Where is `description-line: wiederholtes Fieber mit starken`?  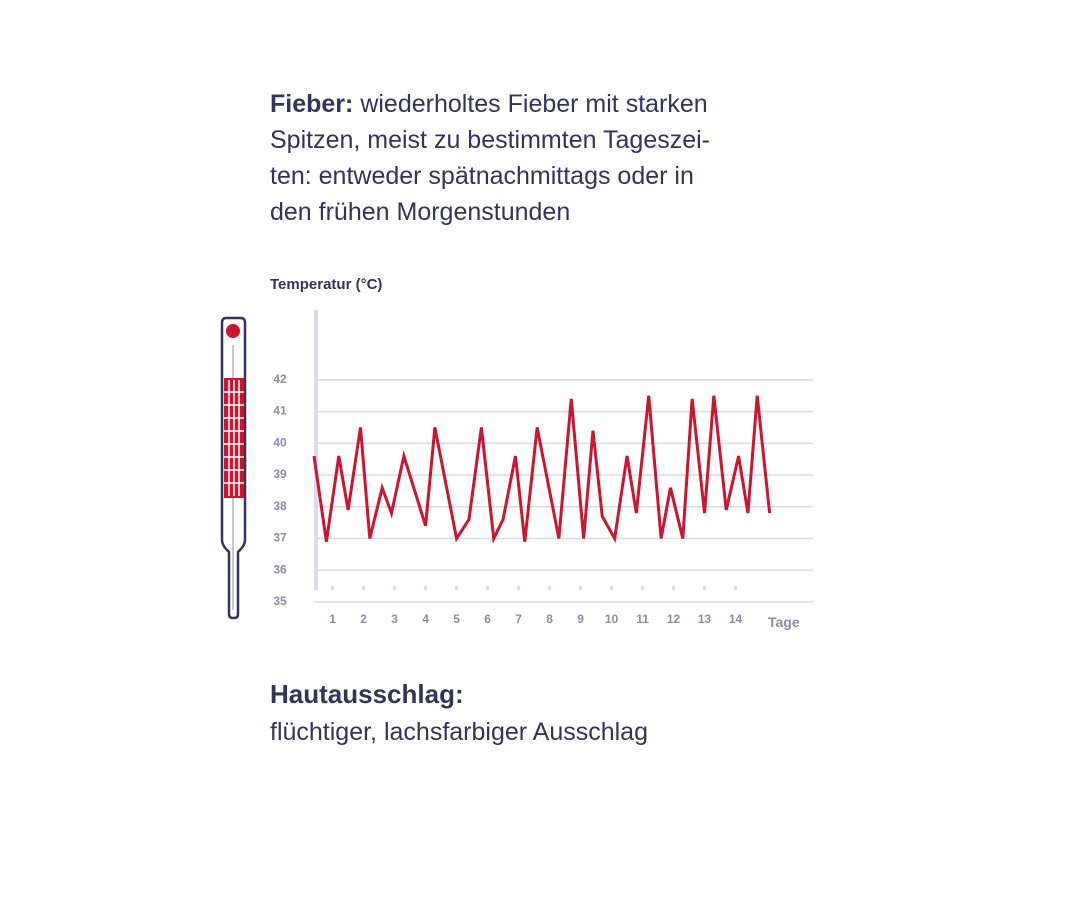
description-line: wiederholtes Fieber mit starken is located at coordinates (533, 104).